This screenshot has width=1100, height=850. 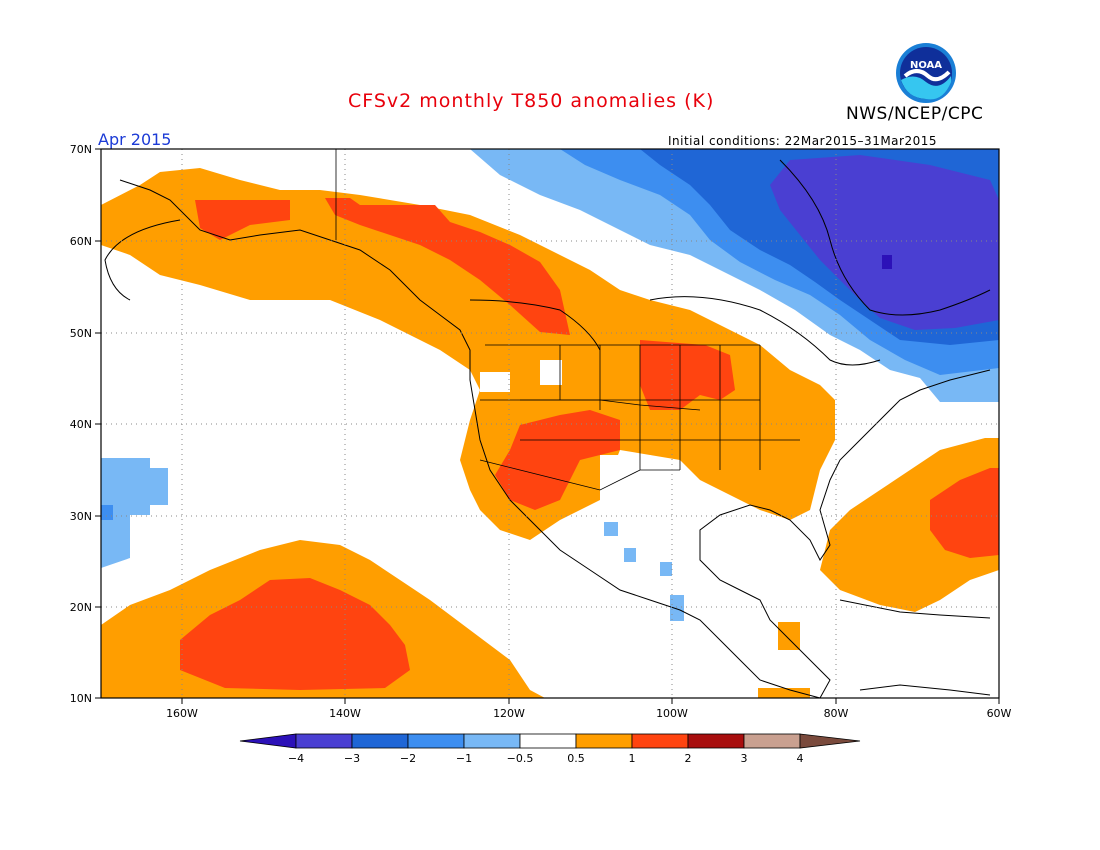 What do you see at coordinates (509, 713) in the screenshot?
I see `lon-label-120w: 120W` at bounding box center [509, 713].